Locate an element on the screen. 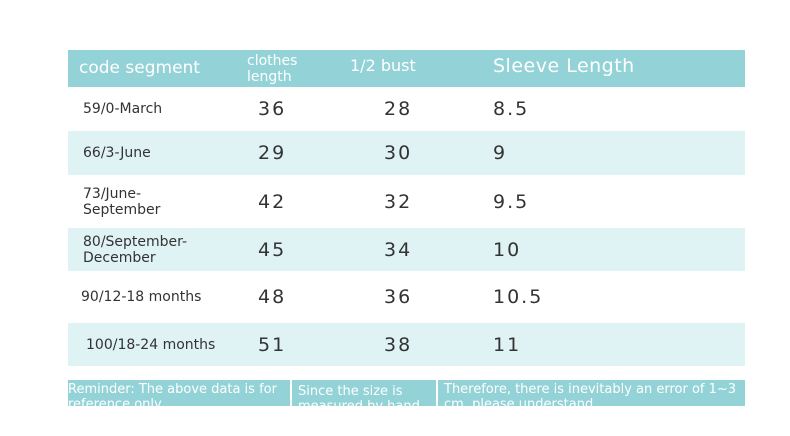  value-cell: 10 is located at coordinates (507, 249).